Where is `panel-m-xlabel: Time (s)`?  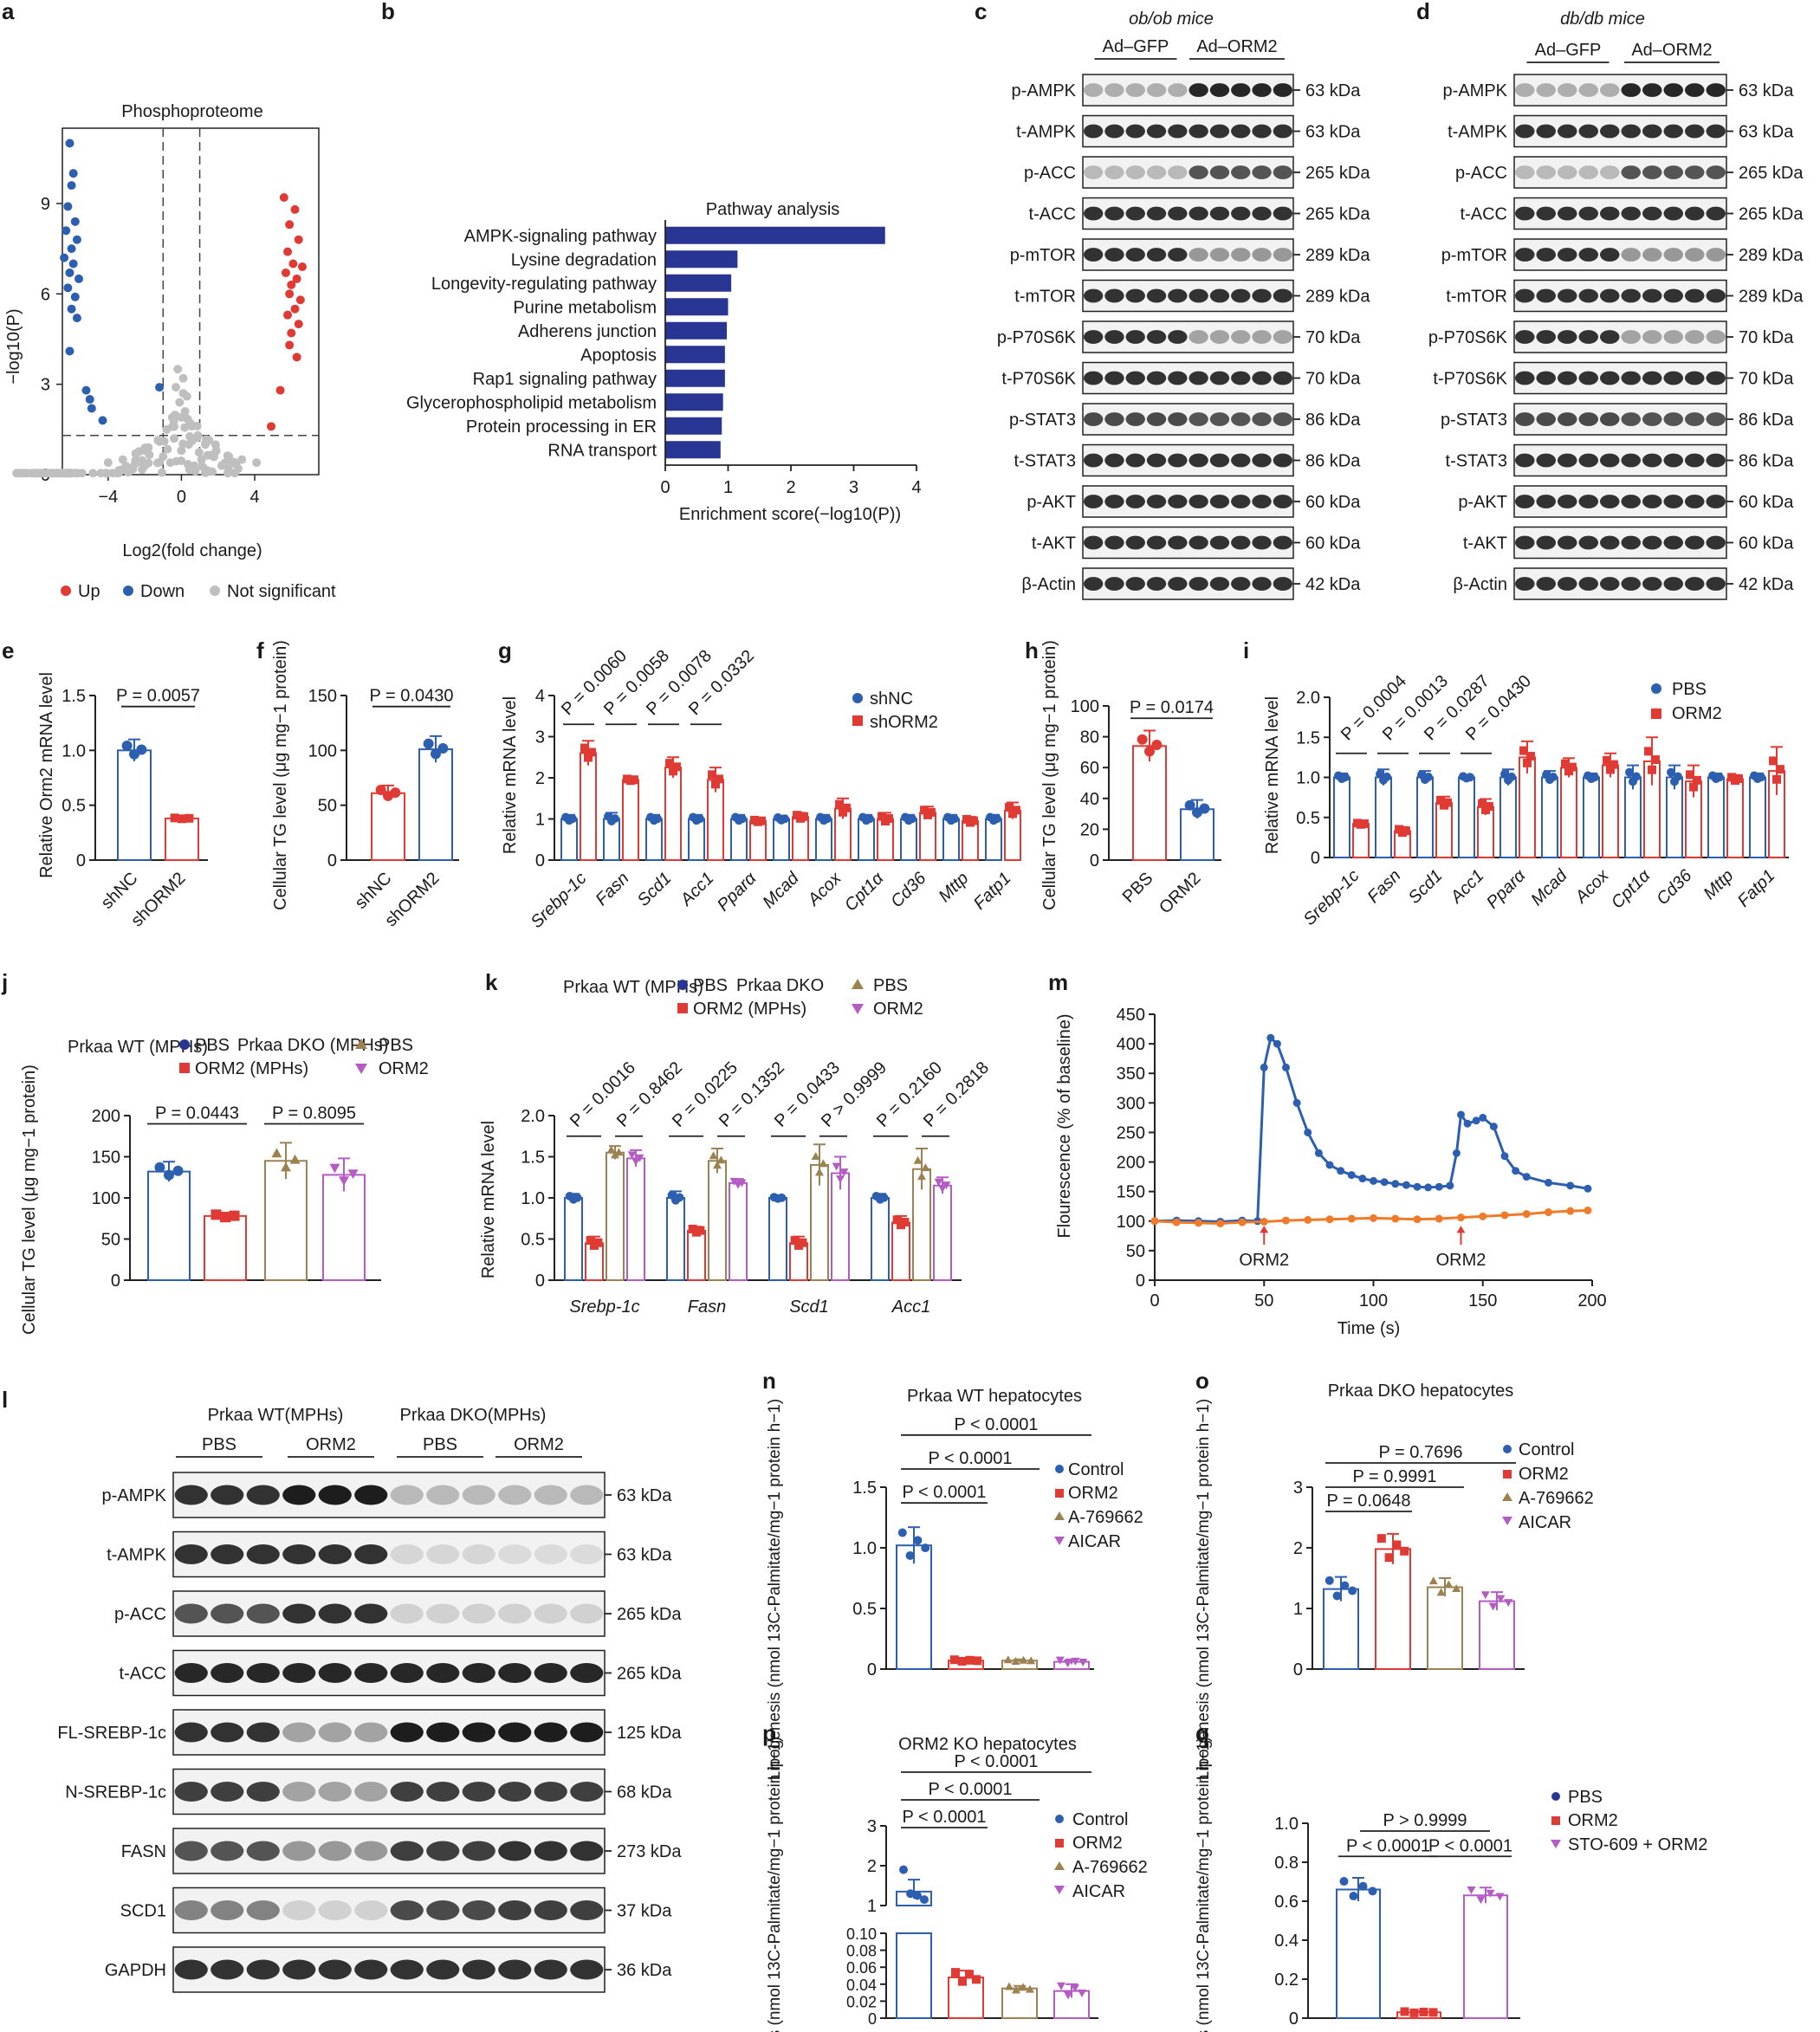 panel-m-xlabel: Time (s) is located at coordinates (1369, 1328).